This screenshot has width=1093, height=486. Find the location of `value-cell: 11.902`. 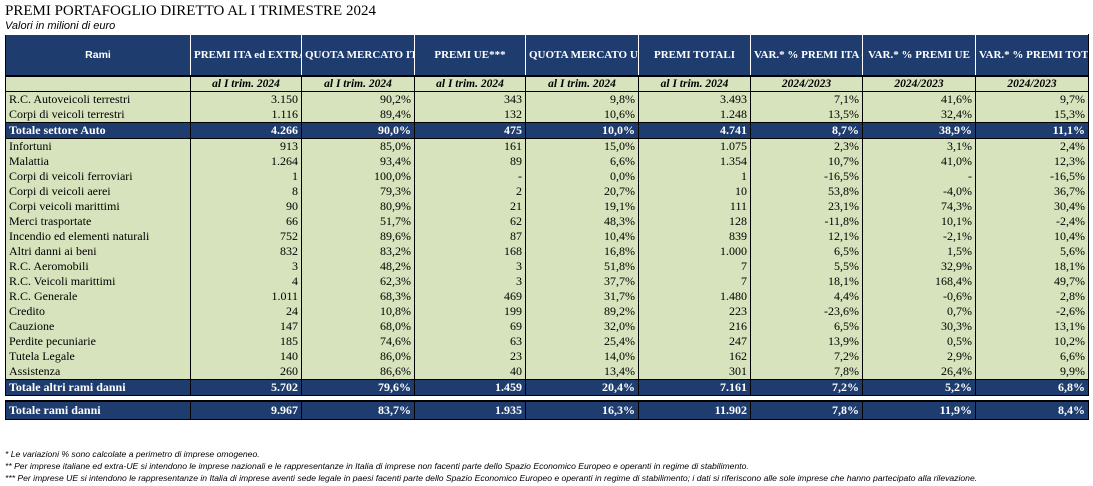

value-cell: 11.902 is located at coordinates (694, 410).